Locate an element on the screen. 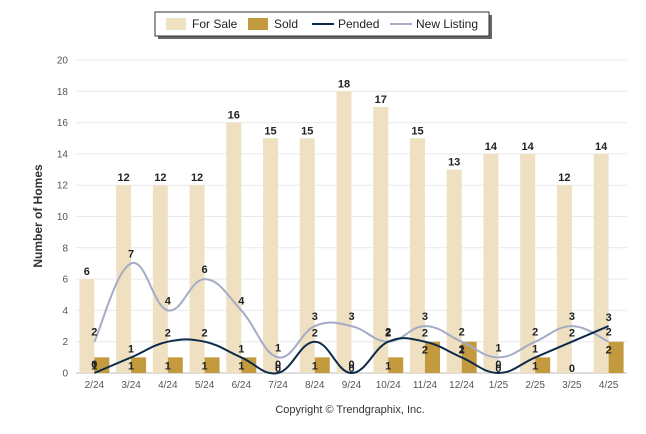  x-tick-label: 3/24 is located at coordinates (131, 385).